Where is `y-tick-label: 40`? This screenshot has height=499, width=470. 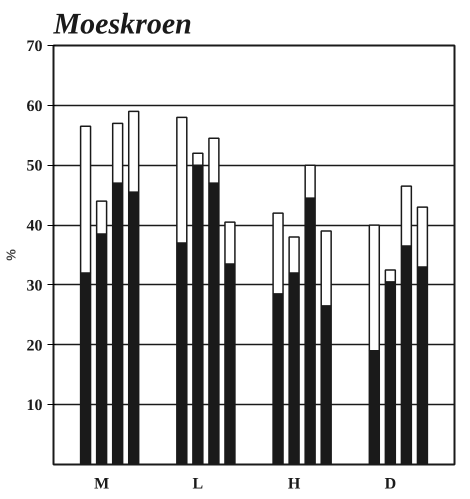 y-tick-label: 40 is located at coordinates (34, 226).